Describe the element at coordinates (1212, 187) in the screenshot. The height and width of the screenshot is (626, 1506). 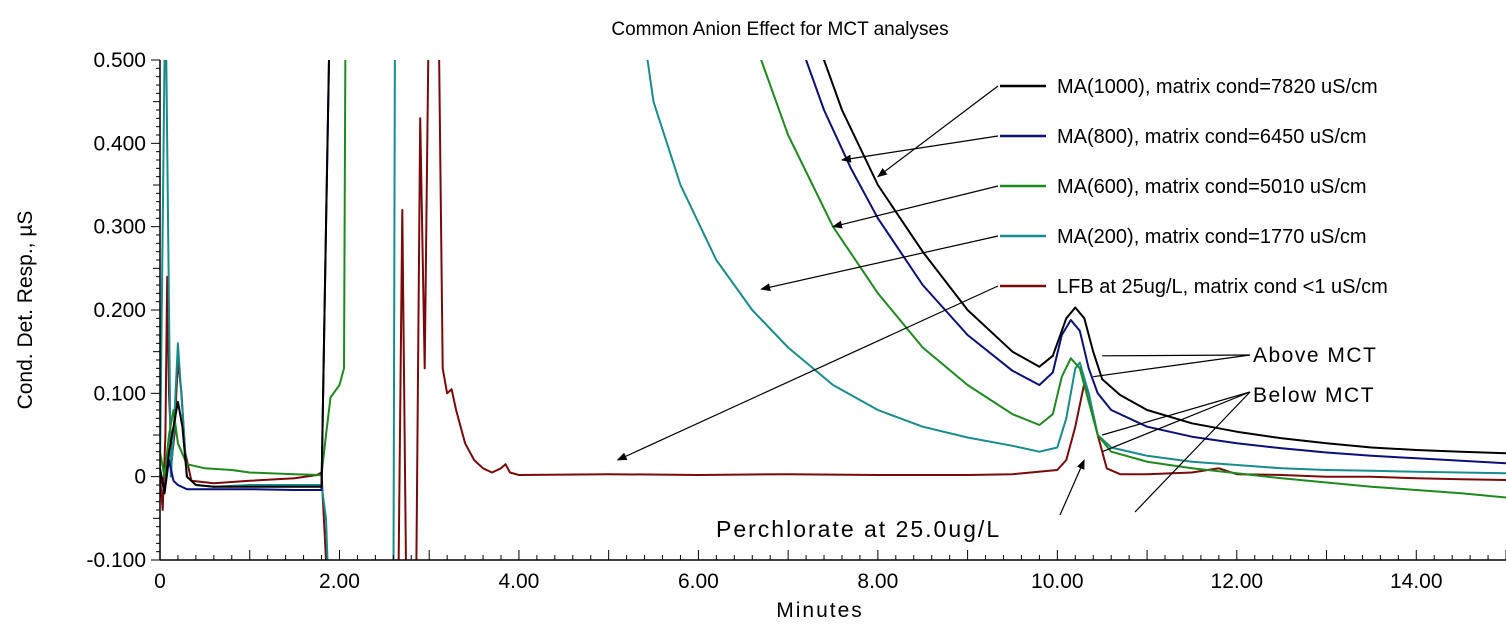
I see `legend-entry: MA(600), matrix cond=5010 uS/cm` at that location.